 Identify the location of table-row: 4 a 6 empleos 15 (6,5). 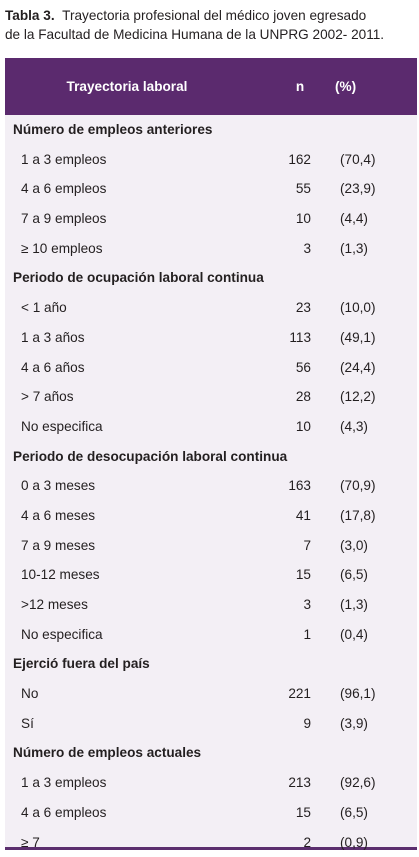
(211, 813).